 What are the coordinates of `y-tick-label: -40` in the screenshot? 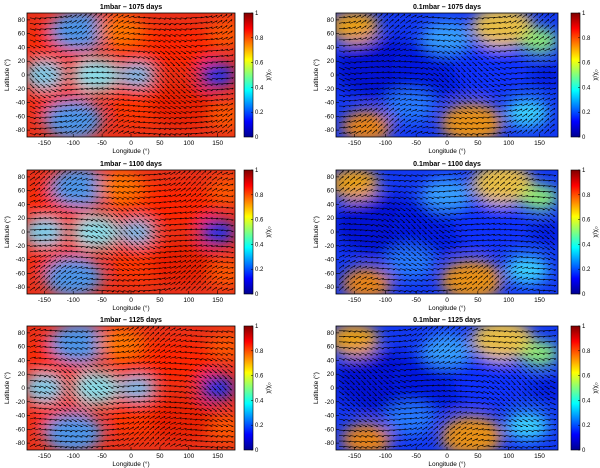 It's located at (330, 103).